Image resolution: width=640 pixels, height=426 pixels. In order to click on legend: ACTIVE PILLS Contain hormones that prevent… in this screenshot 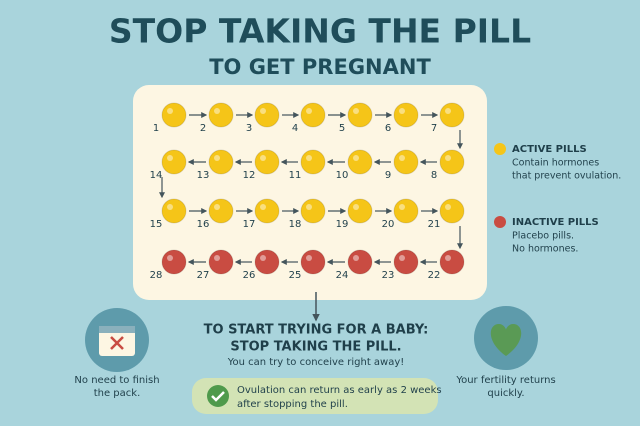, I will do `click(557, 199)`.